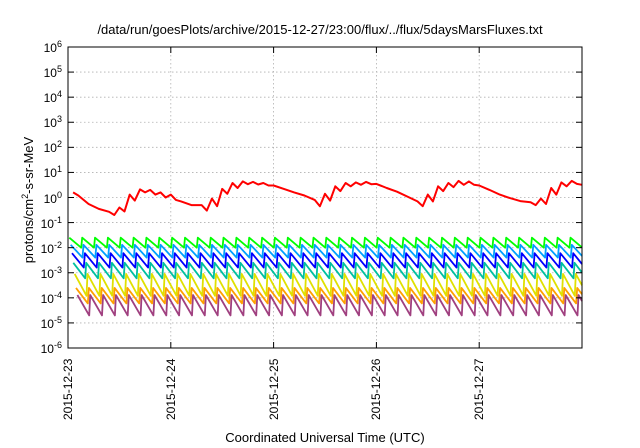 The height and width of the screenshot is (448, 640). I want to click on y-tick-label: 106, so click(34, 47).